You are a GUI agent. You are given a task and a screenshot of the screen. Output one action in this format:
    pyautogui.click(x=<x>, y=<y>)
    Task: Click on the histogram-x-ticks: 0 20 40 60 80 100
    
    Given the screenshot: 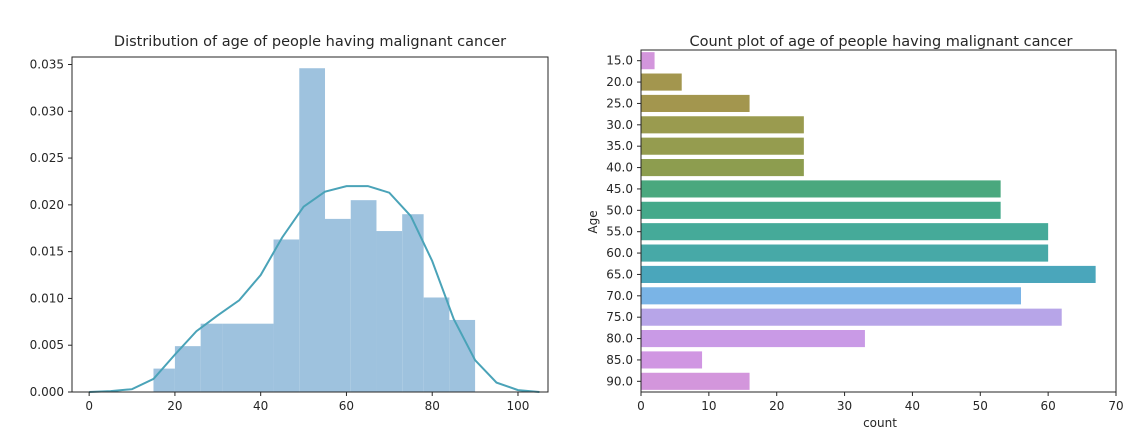 What is the action you would take?
    pyautogui.click(x=307, y=402)
    